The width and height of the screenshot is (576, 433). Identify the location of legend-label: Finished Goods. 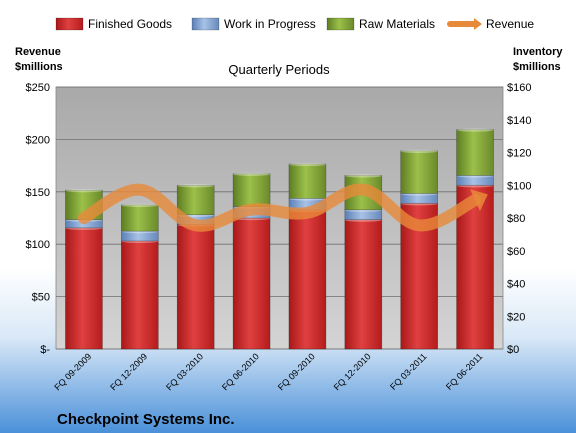
(130, 24).